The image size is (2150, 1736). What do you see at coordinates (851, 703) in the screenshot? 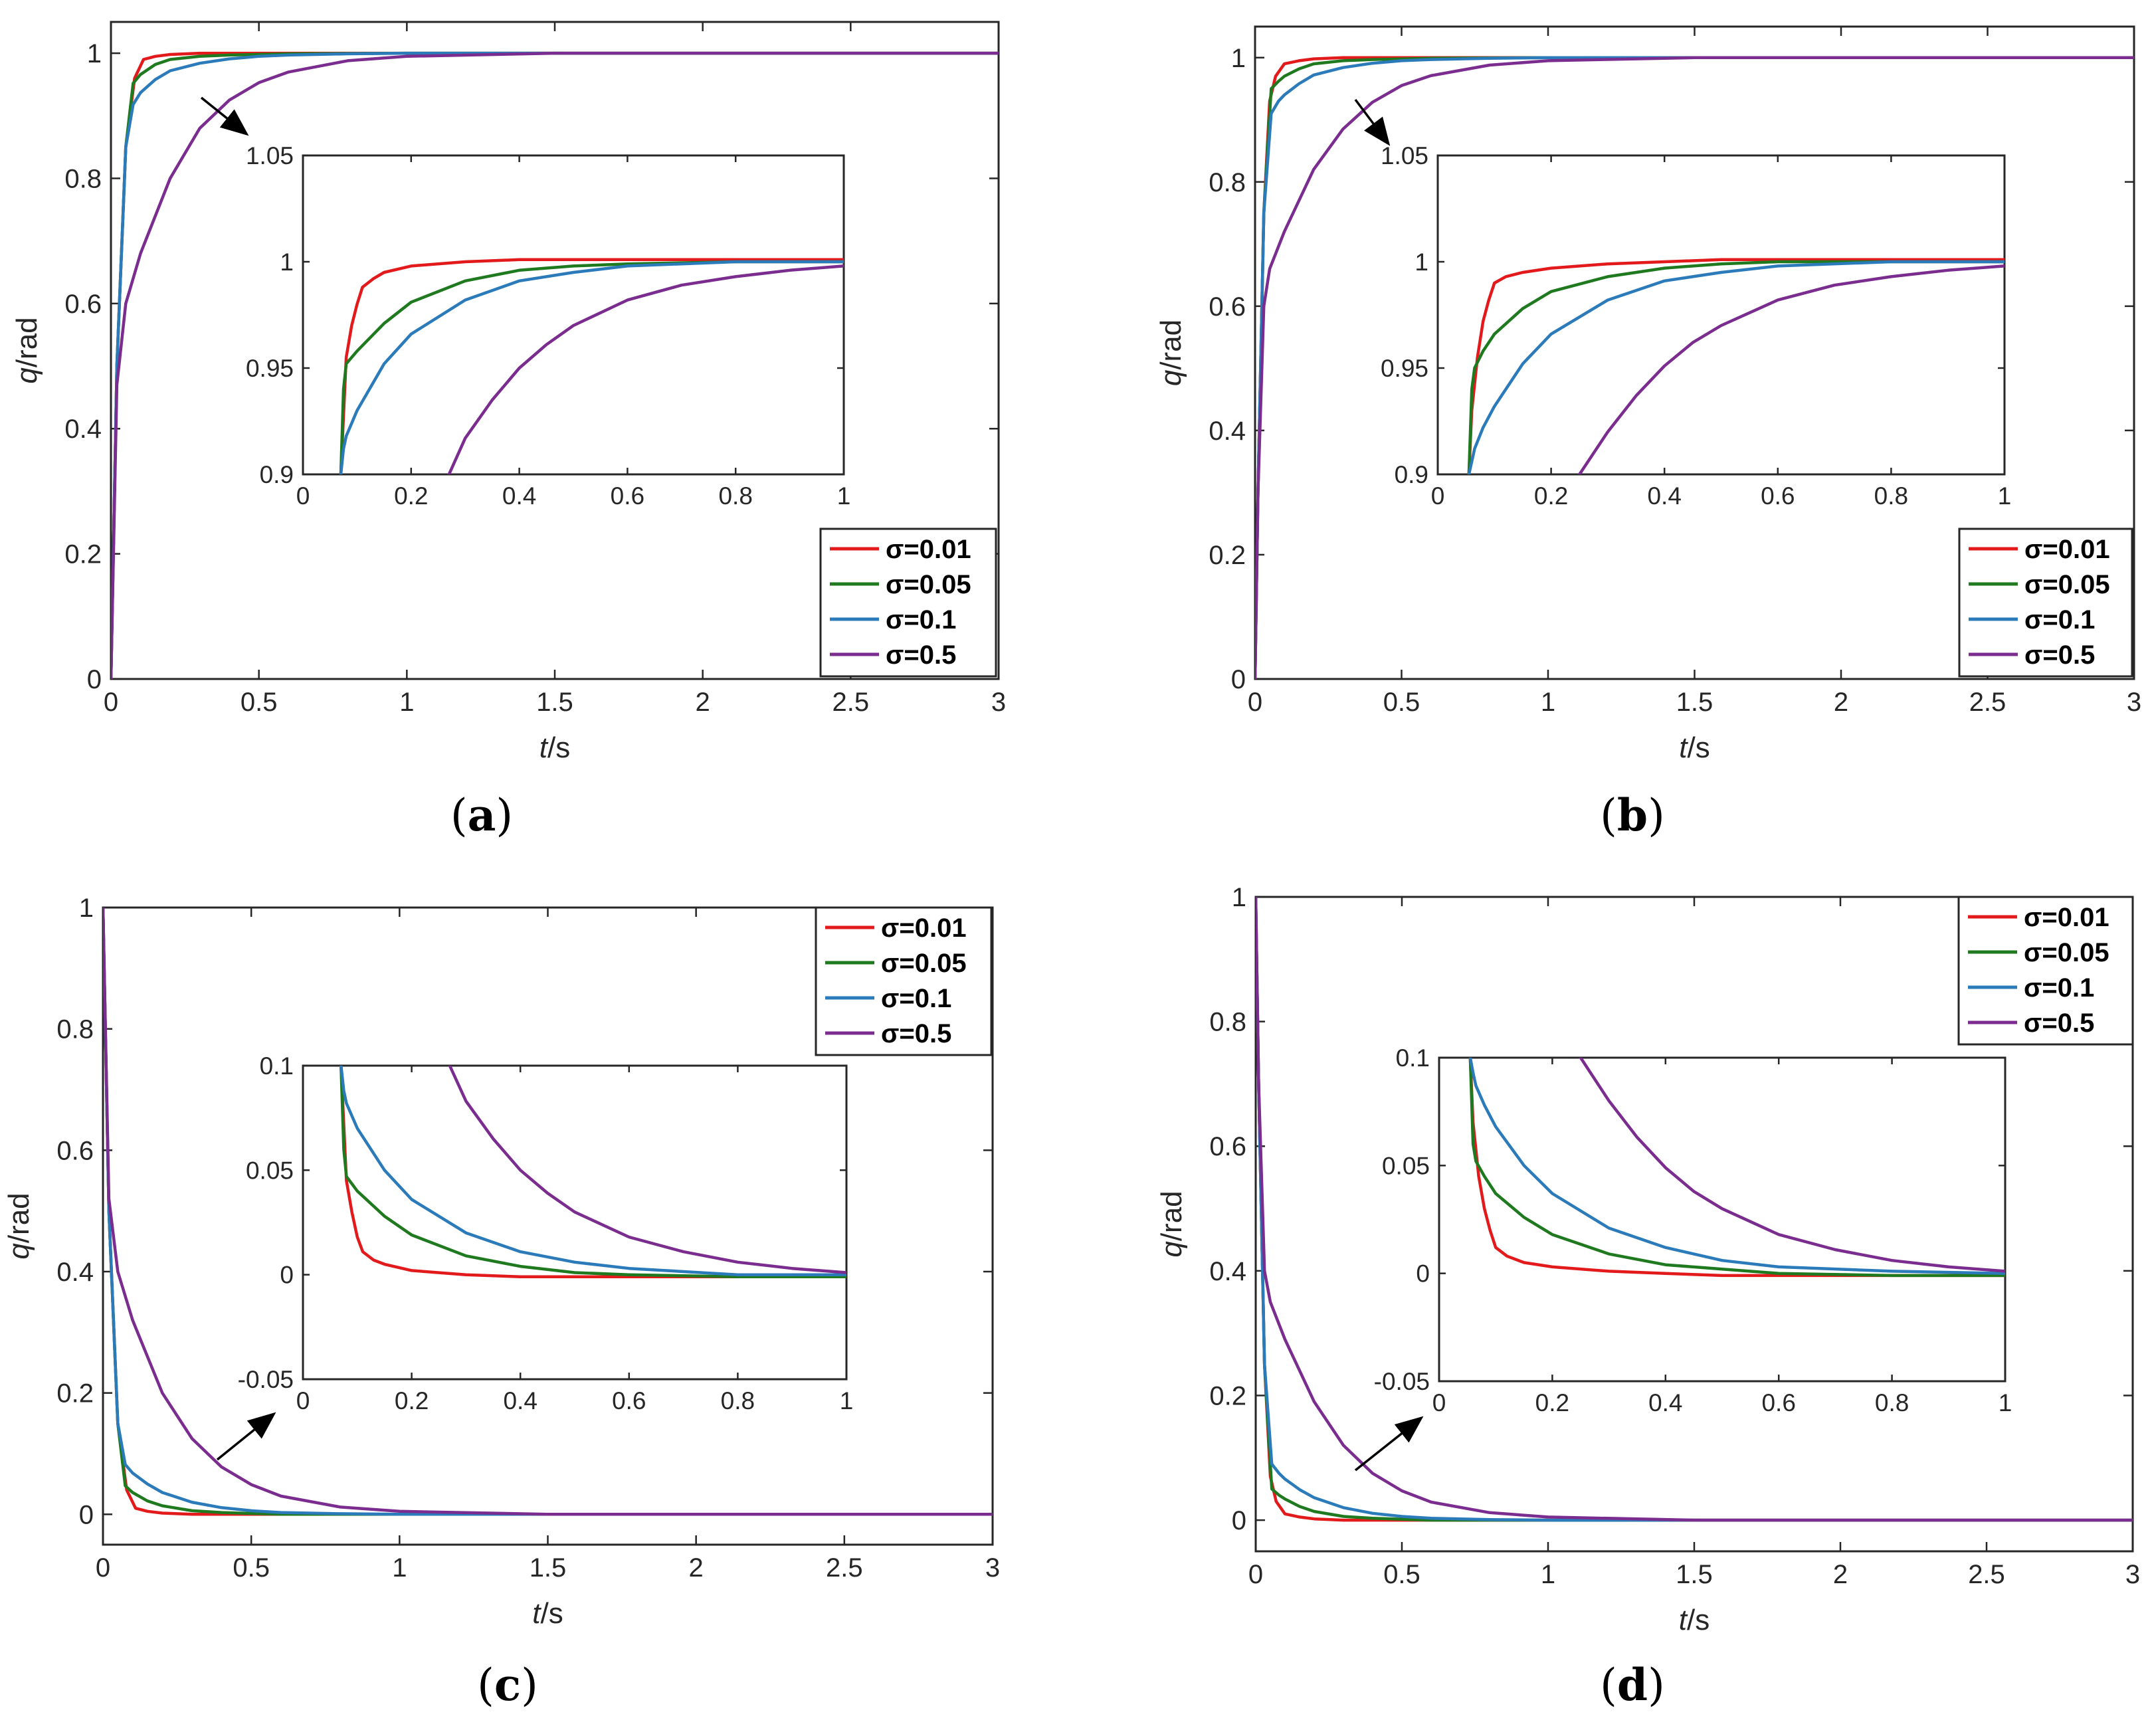
I see `panel-a-main-xtick-label: 2.5` at bounding box center [851, 703].